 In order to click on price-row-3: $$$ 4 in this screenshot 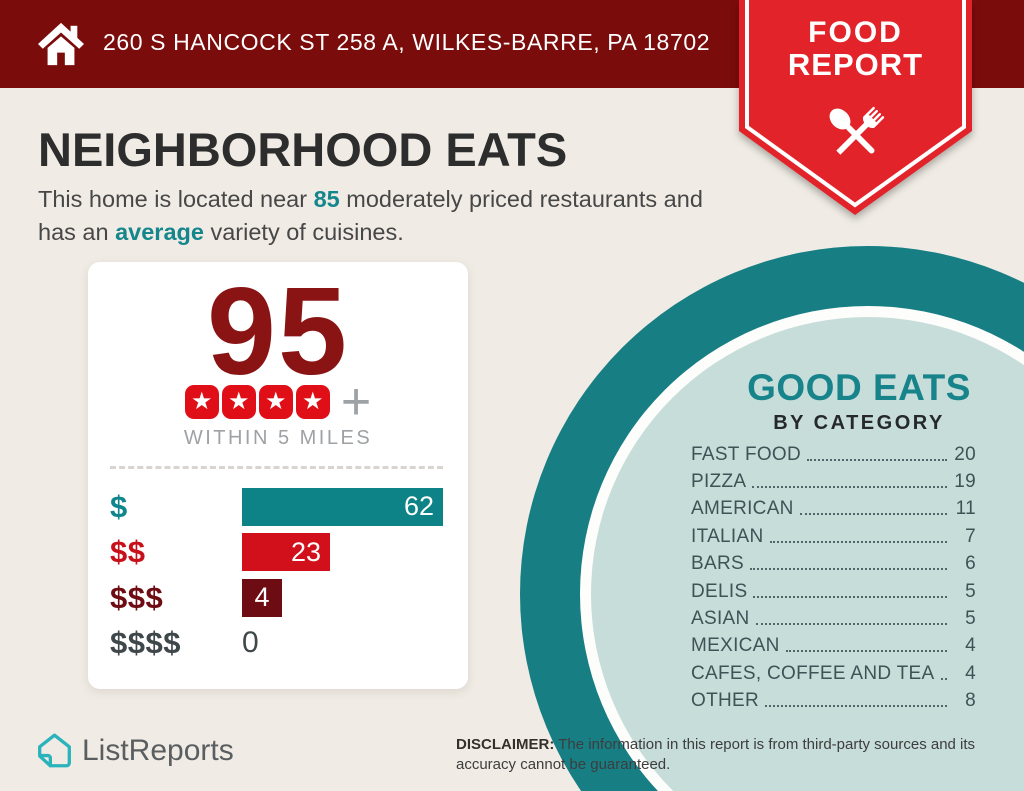, I will do `click(276, 598)`.